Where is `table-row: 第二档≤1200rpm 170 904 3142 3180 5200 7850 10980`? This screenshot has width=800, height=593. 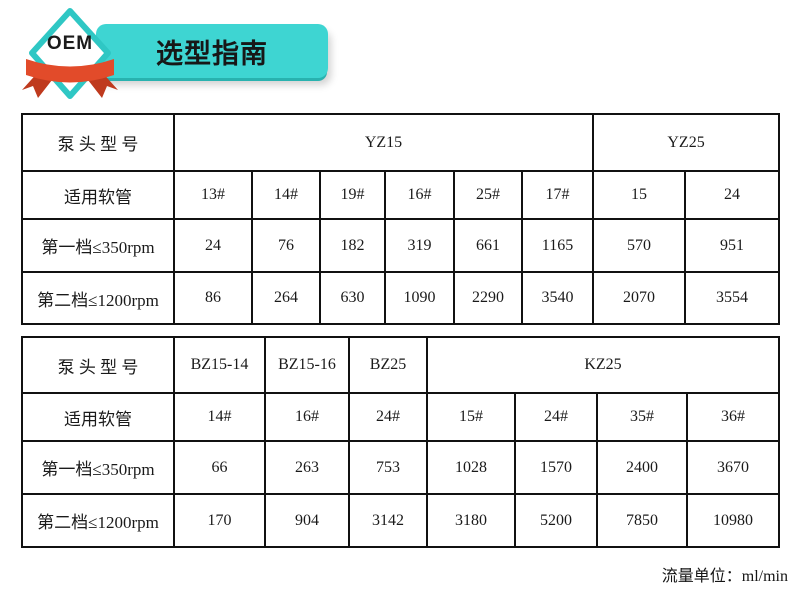
table-row: 第二档≤1200rpm 170 904 3142 3180 5200 7850 10980 is located at coordinates (401, 520).